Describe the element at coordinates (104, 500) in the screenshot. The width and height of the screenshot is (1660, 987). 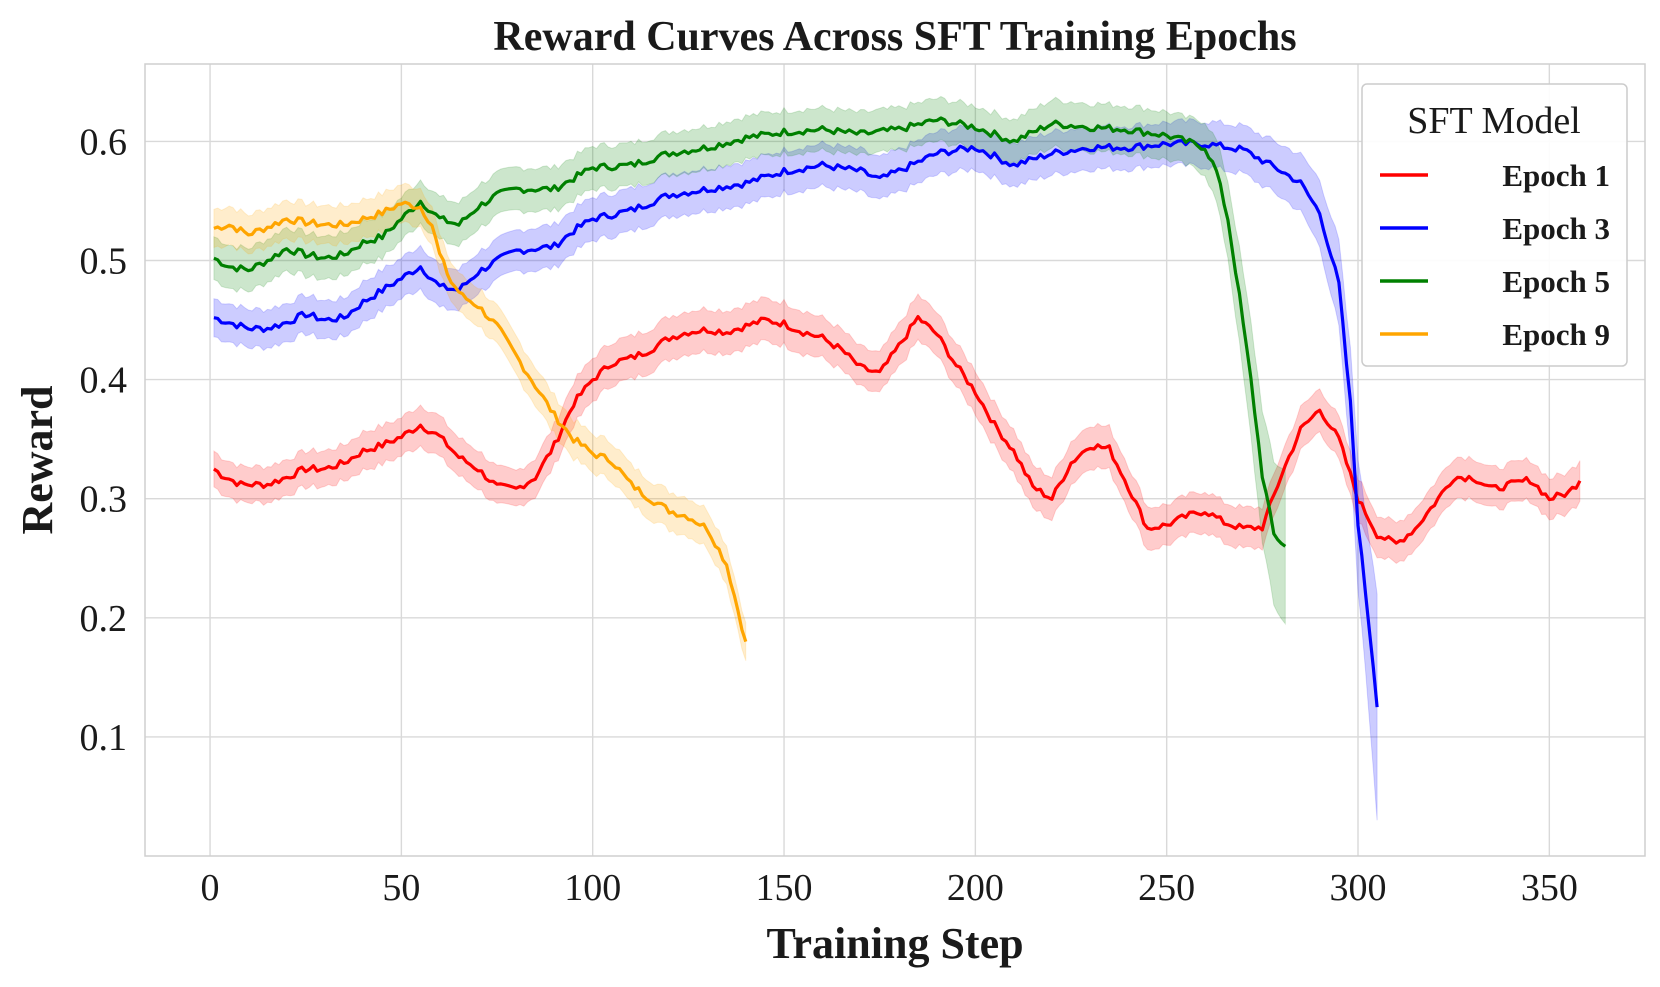
I see `y-tick-label: 0.3` at that location.